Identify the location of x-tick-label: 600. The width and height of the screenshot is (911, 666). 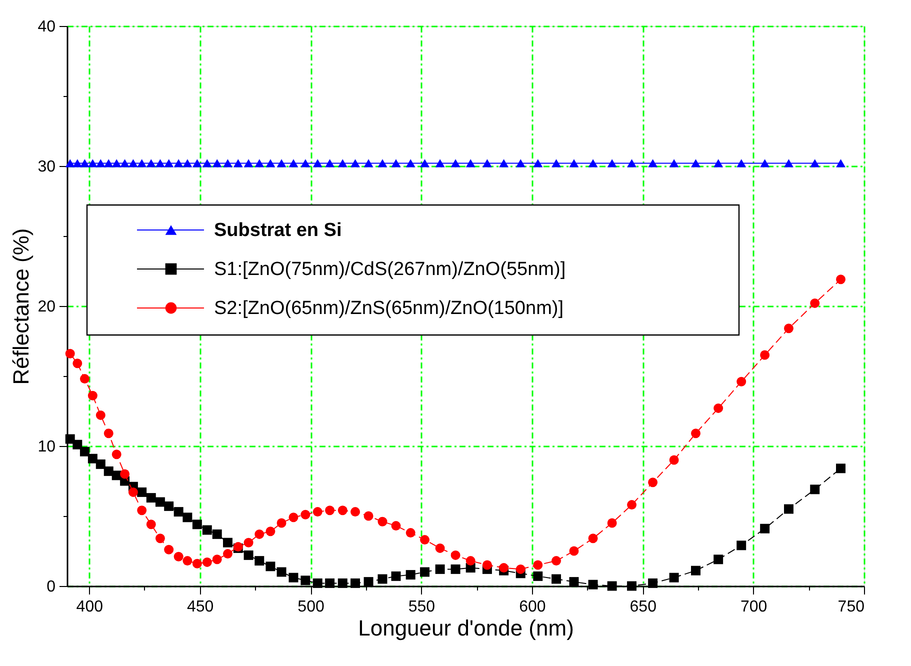
(532, 607).